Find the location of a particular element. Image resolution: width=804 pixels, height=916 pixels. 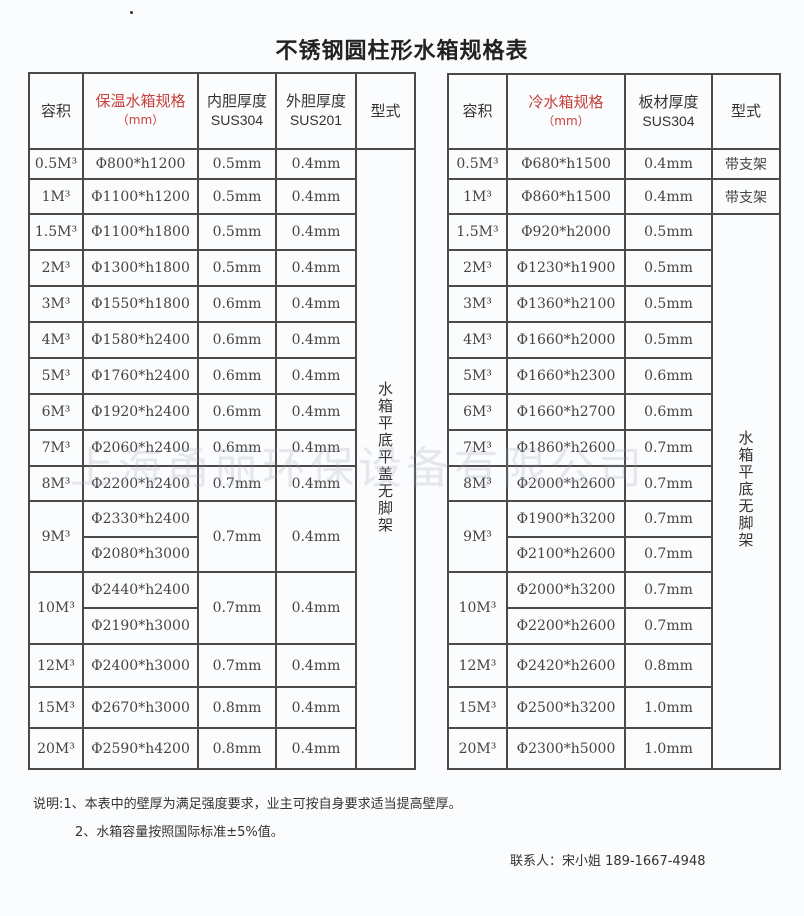

spec-cell: Φ1100*h1200 is located at coordinates (140, 196).